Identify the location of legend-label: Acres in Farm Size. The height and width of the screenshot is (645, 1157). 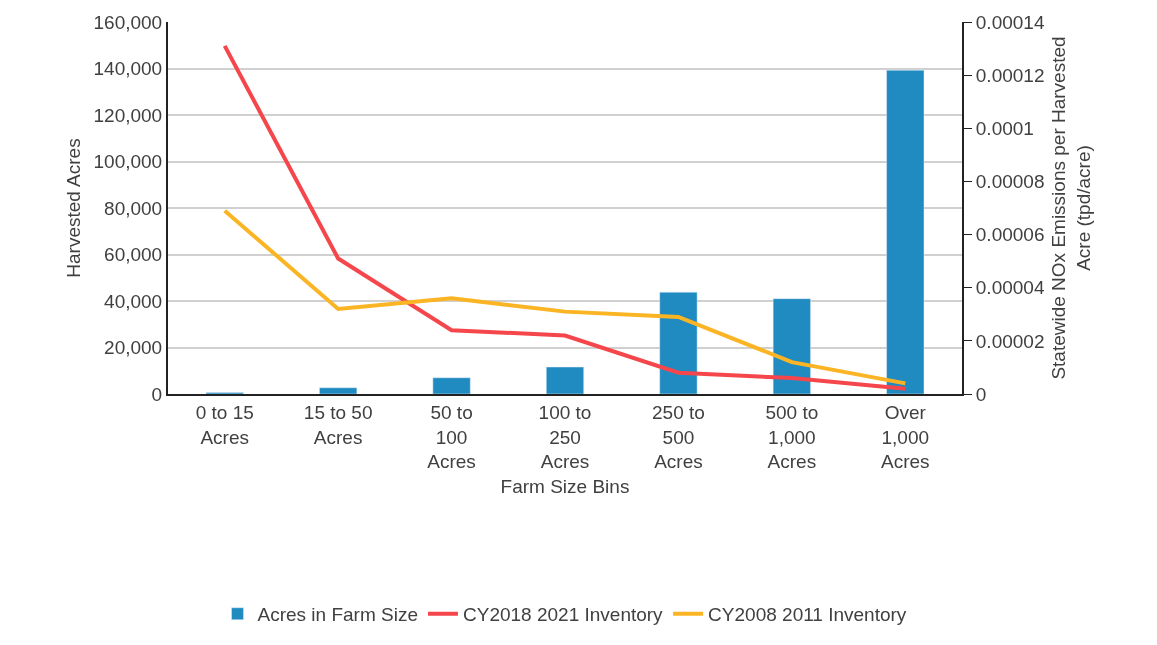
(337, 615).